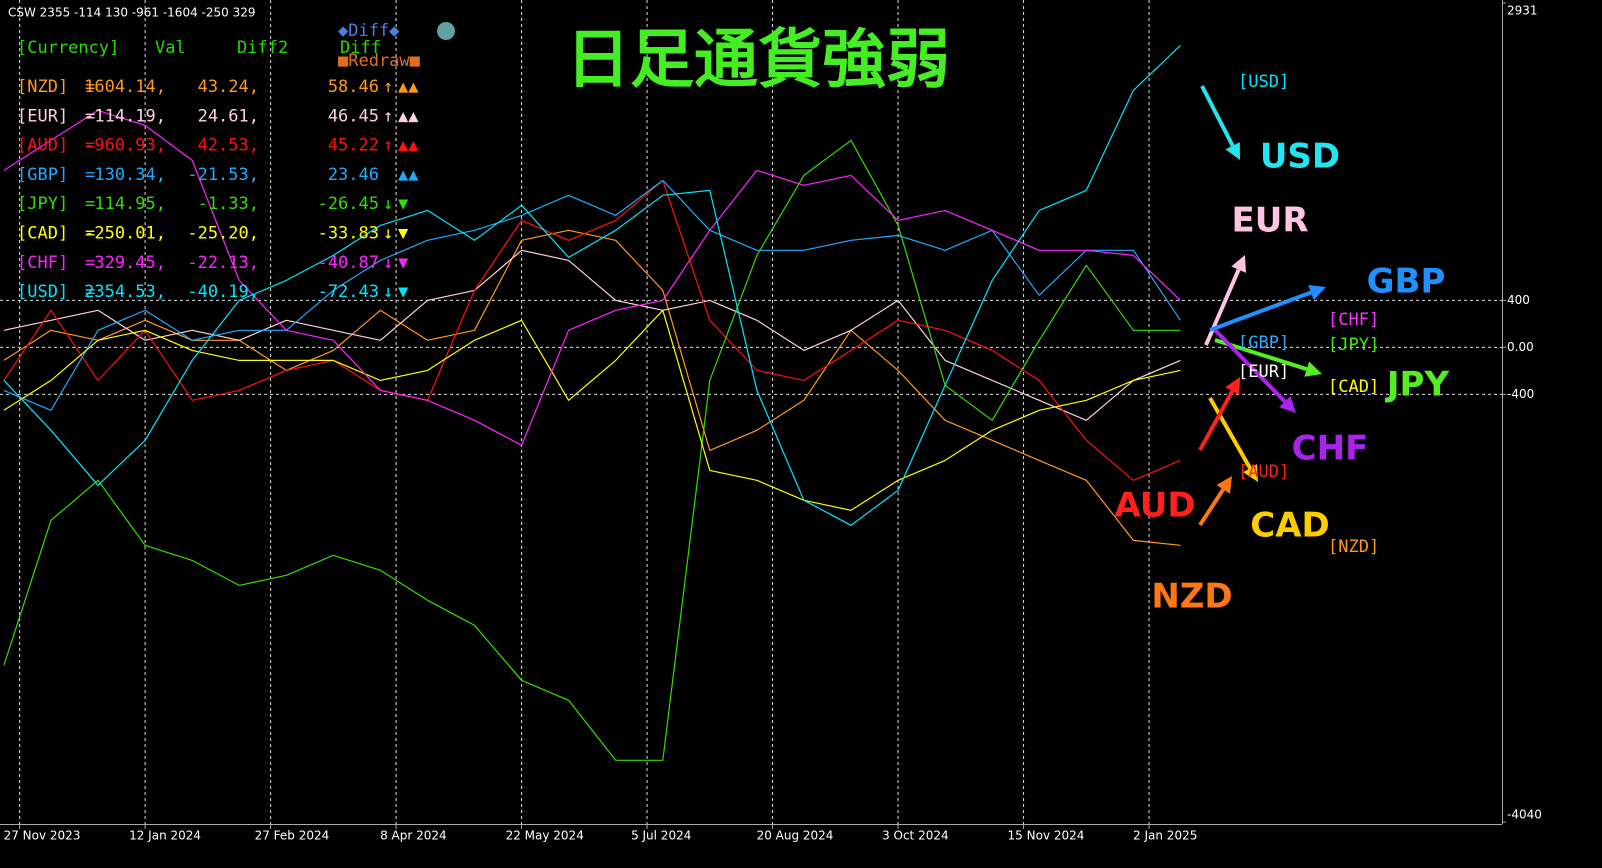 This screenshot has width=1602, height=868. I want to click on currency-tag: [JPY], so click(1353, 345).